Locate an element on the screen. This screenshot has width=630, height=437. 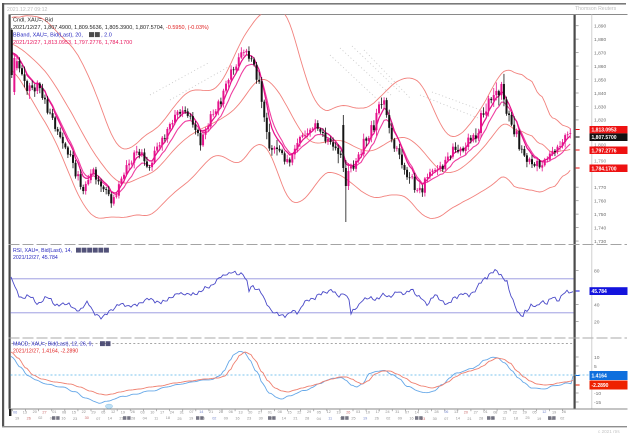
svg-text: -15 is located at coordinates (597, 403).